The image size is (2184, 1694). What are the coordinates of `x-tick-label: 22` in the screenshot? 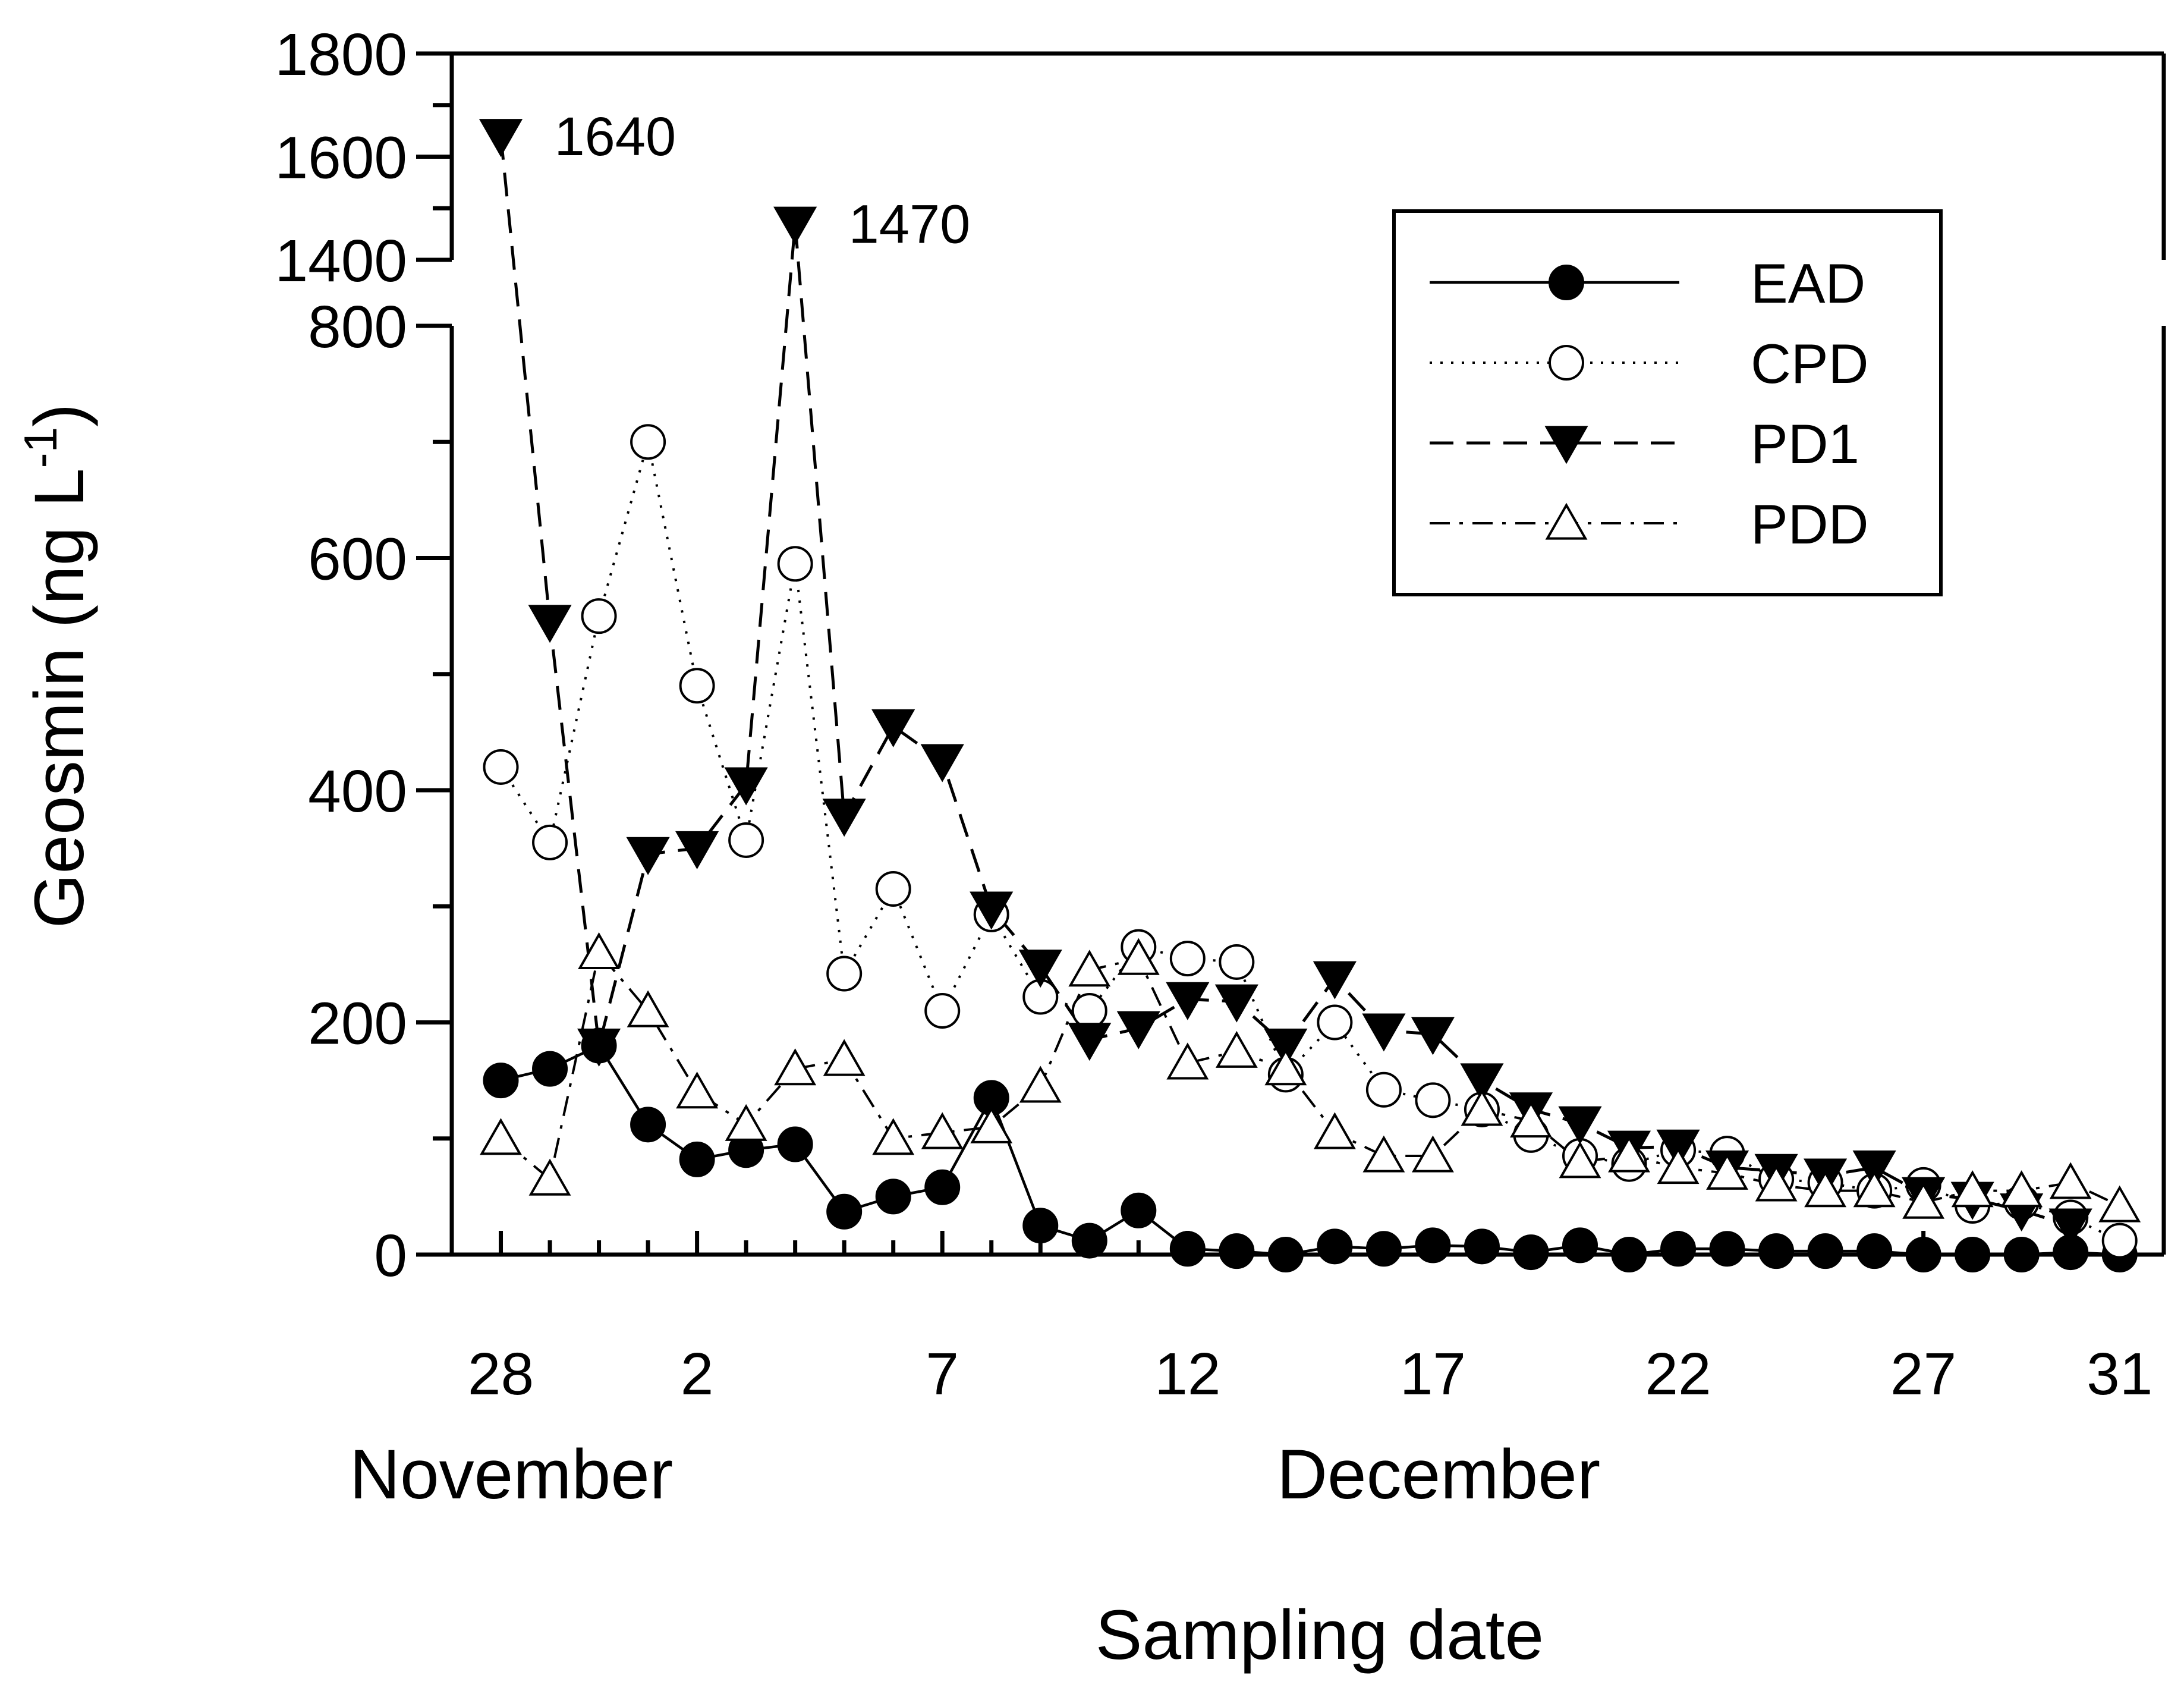 It's located at (1678, 1374).